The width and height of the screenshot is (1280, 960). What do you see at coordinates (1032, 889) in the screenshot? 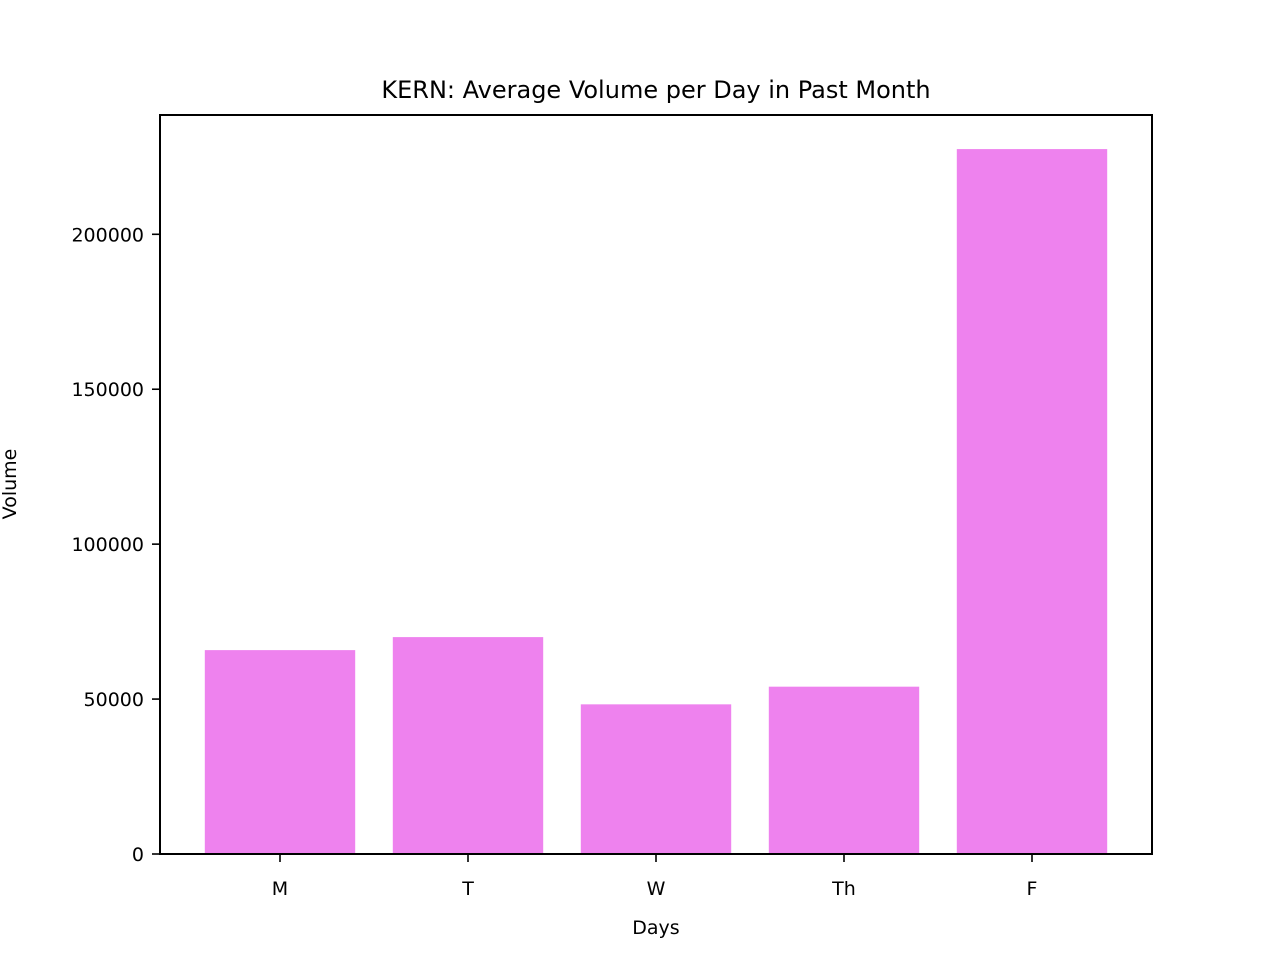
I see `x-tick-label: F` at bounding box center [1032, 889].